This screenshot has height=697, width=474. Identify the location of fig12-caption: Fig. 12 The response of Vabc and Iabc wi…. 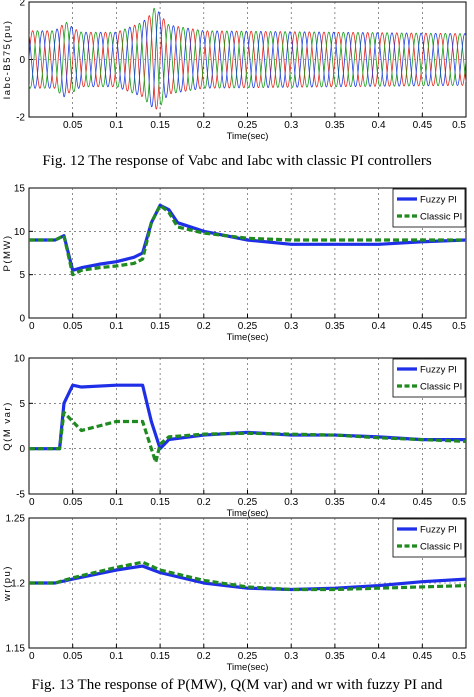
(237, 161).